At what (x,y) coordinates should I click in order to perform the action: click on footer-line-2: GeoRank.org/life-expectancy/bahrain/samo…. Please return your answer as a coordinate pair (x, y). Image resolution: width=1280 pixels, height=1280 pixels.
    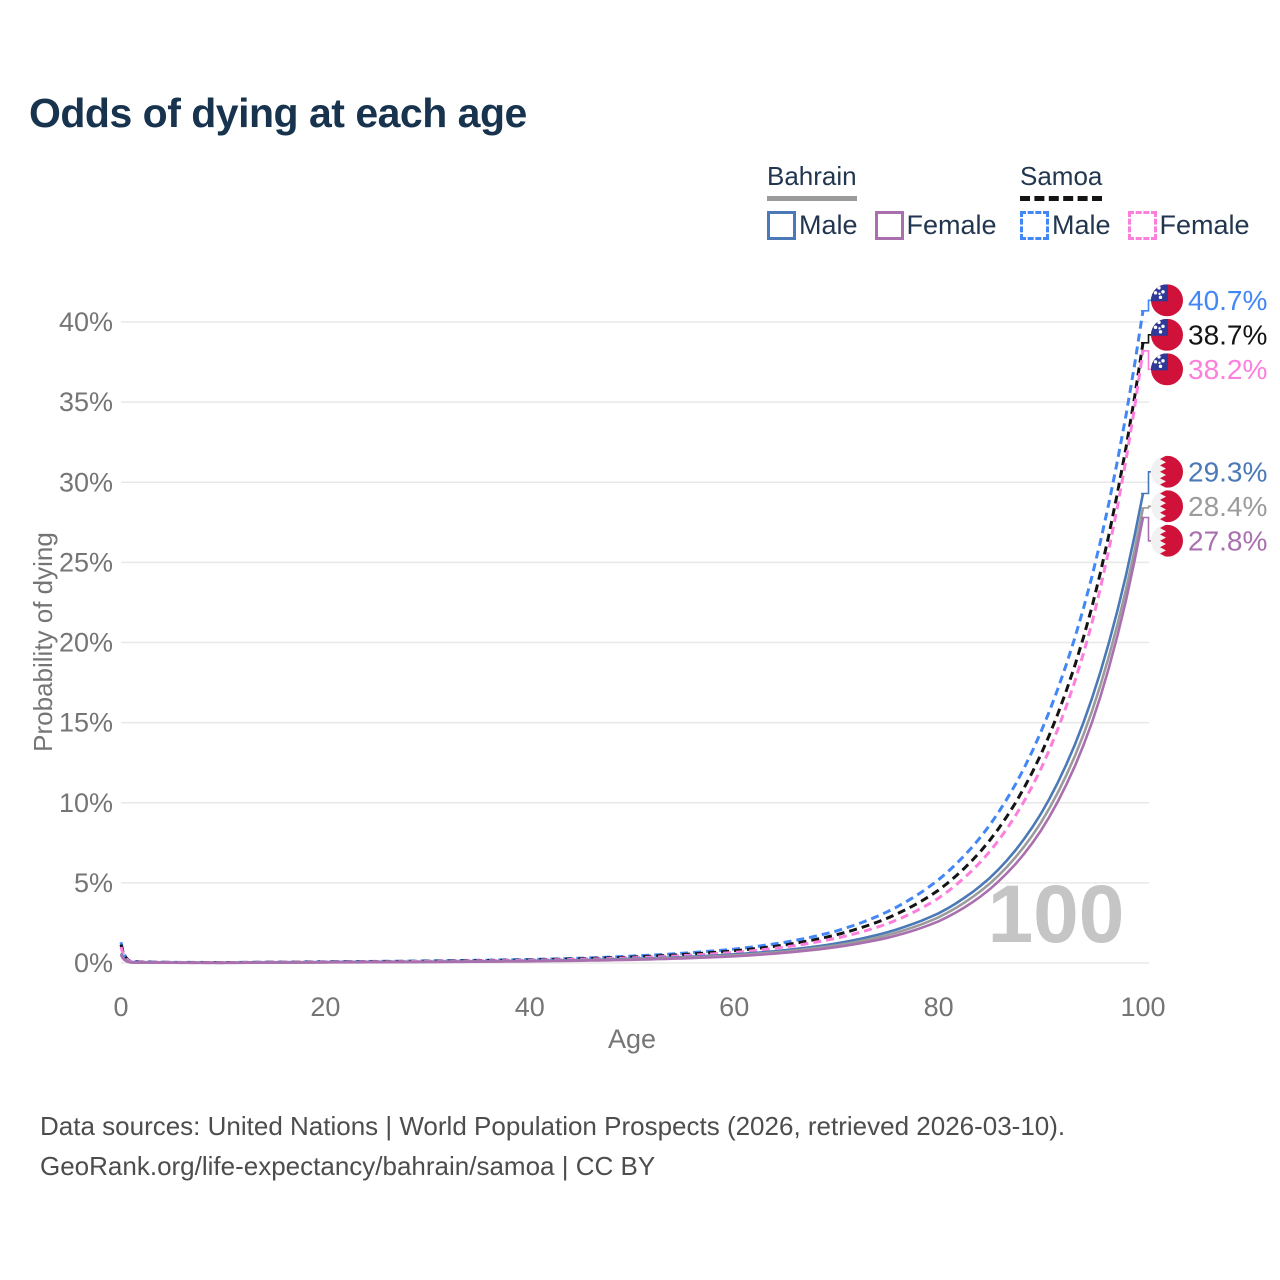
    Looking at the image, I should click on (348, 1166).